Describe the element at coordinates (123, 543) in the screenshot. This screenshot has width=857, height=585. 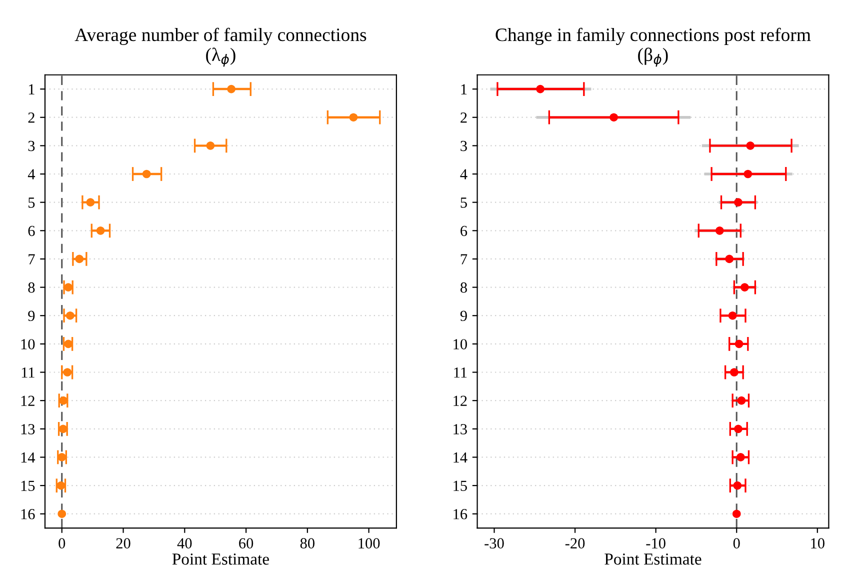
I see `x-tick-label: 20` at that location.